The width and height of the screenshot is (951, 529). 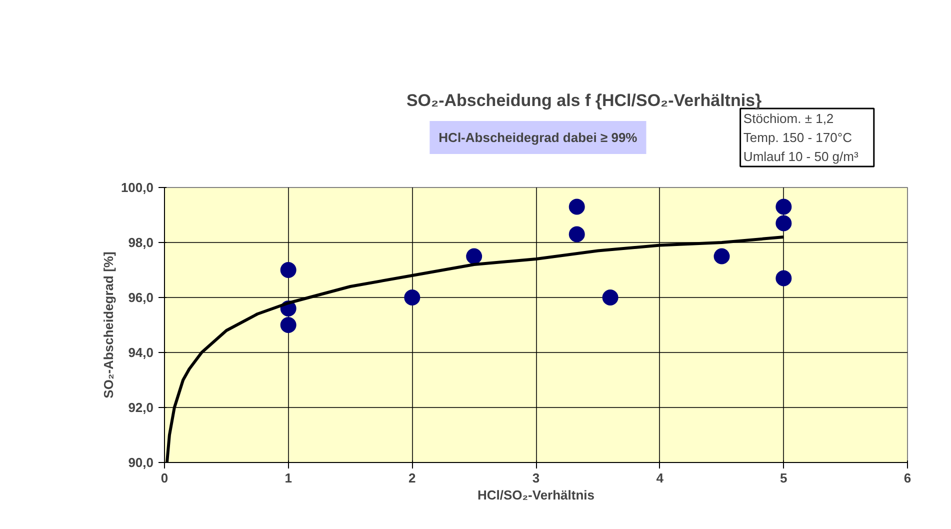 What do you see at coordinates (801, 156) in the screenshot?
I see `text: Umlauf 10 - 50 g/m³` at bounding box center [801, 156].